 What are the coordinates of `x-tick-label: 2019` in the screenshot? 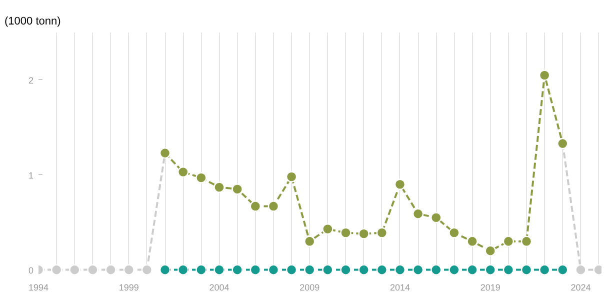 It's located at (490, 287).